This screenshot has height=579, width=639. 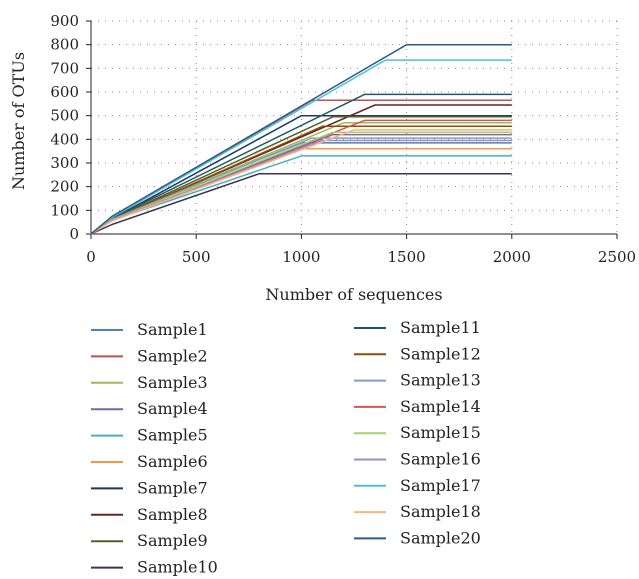 I want to click on x-axis-title: Number of sequences, so click(x=353, y=294).